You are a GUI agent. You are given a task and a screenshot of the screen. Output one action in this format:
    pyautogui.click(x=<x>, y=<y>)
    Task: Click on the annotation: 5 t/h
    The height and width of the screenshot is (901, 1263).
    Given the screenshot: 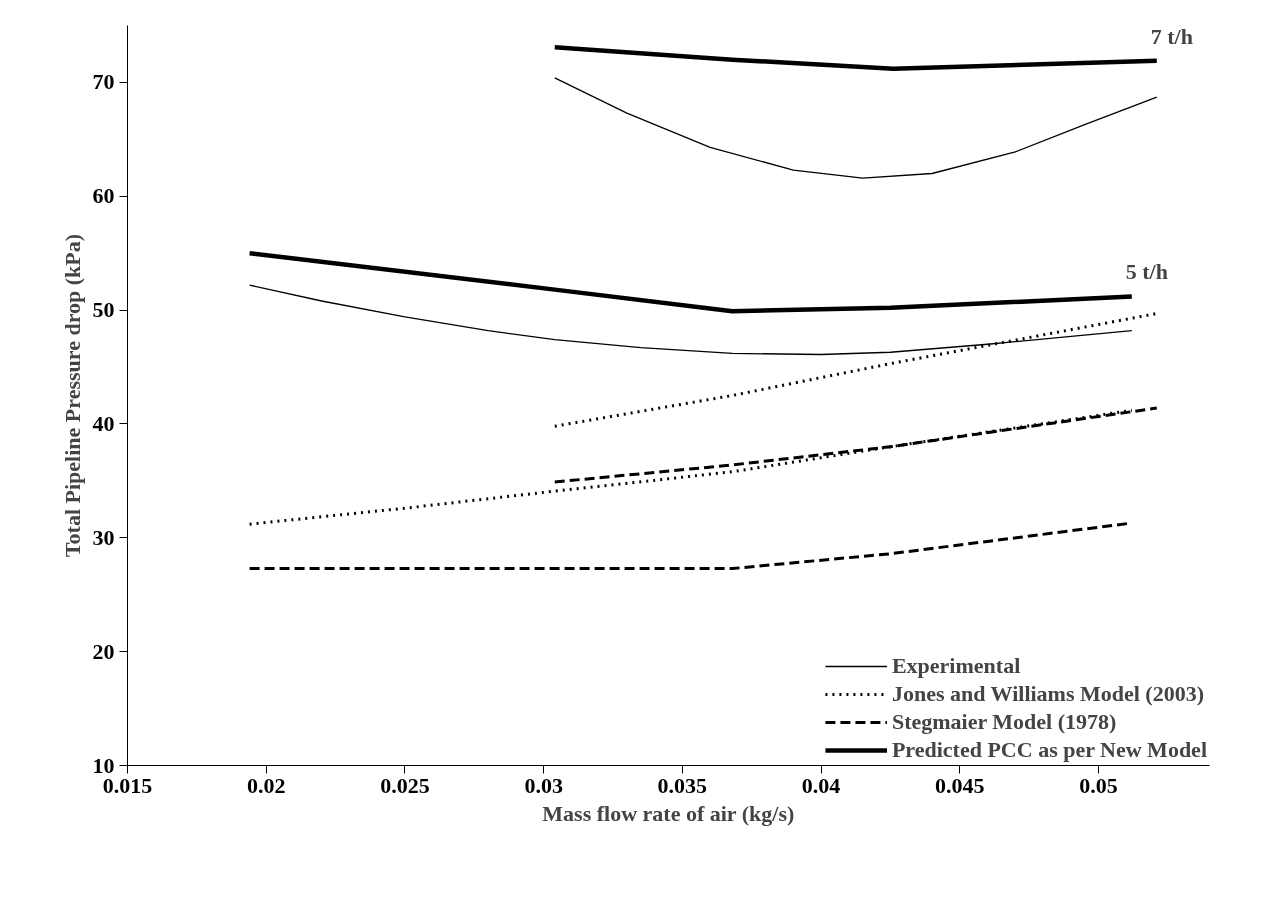 What is the action you would take?
    pyautogui.click(x=1146, y=272)
    